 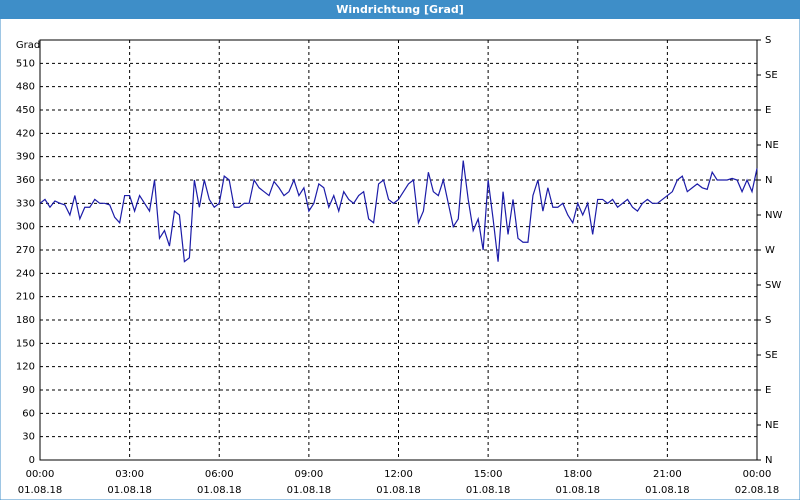 I want to click on y-tick-label: 300, so click(x=25, y=227).